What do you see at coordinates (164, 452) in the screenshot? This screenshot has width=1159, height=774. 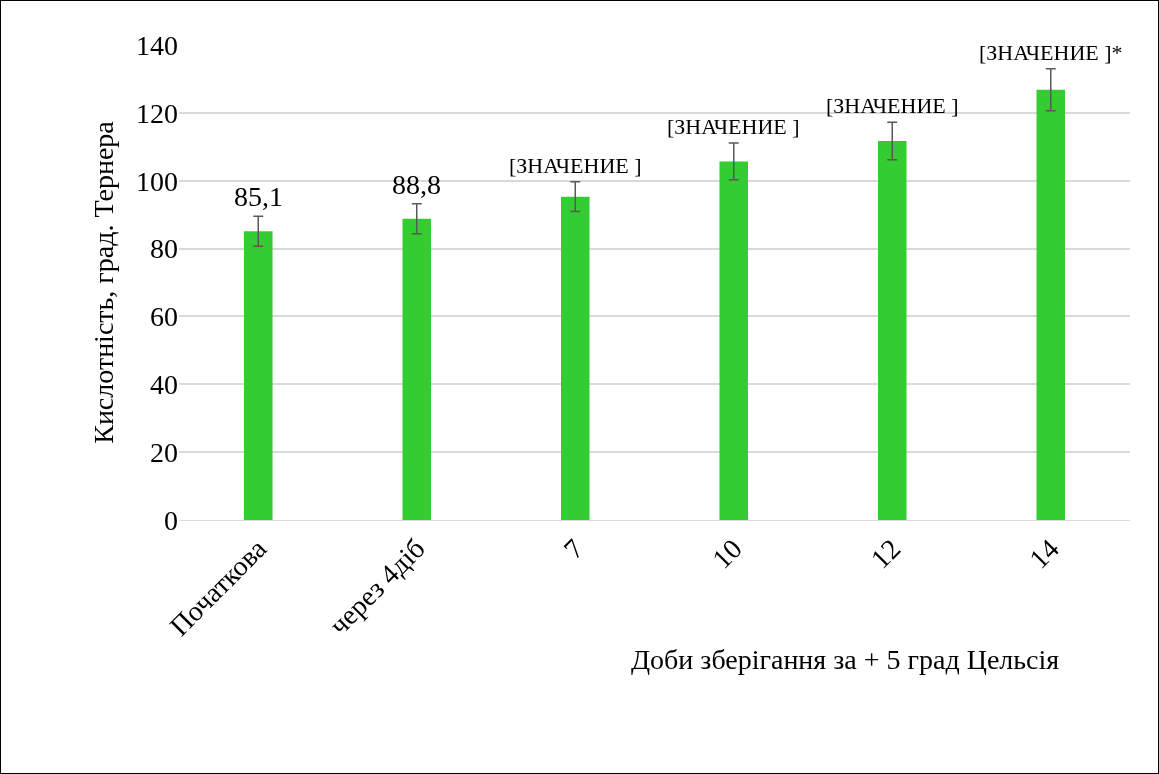 I see `y-tick-label: 20` at bounding box center [164, 452].